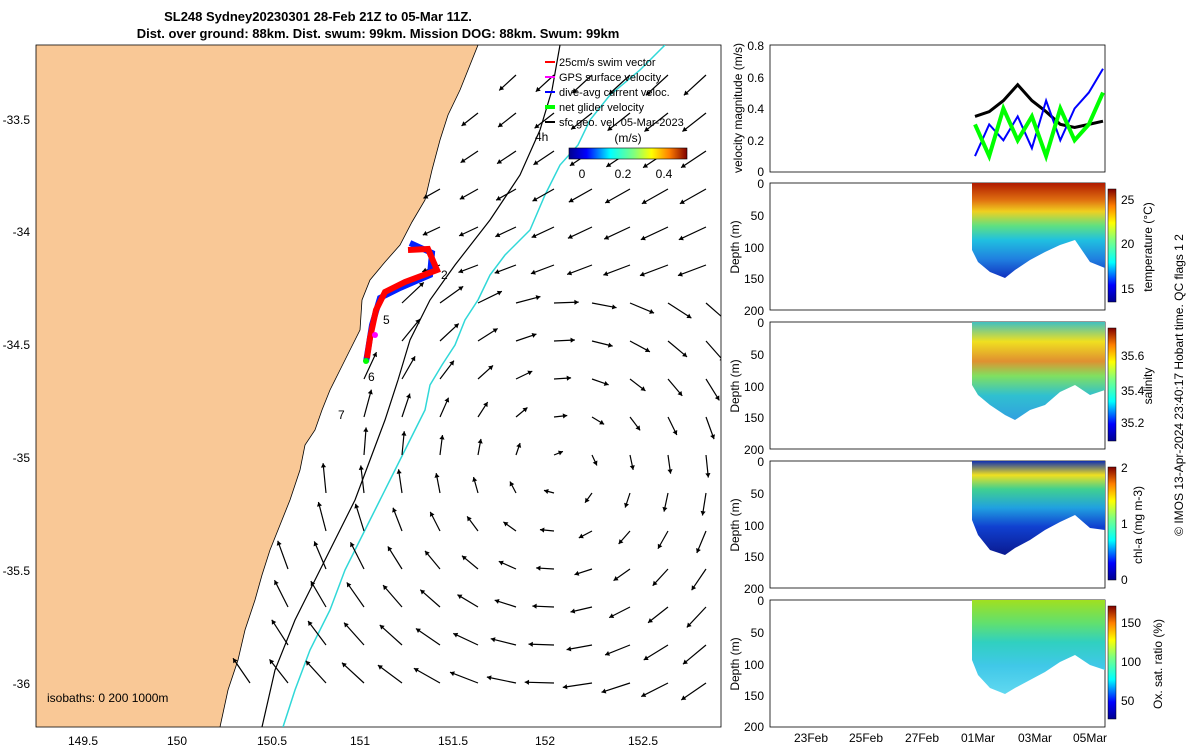  What do you see at coordinates (758, 633) in the screenshot?
I see `depth-tick: 50` at bounding box center [758, 633].